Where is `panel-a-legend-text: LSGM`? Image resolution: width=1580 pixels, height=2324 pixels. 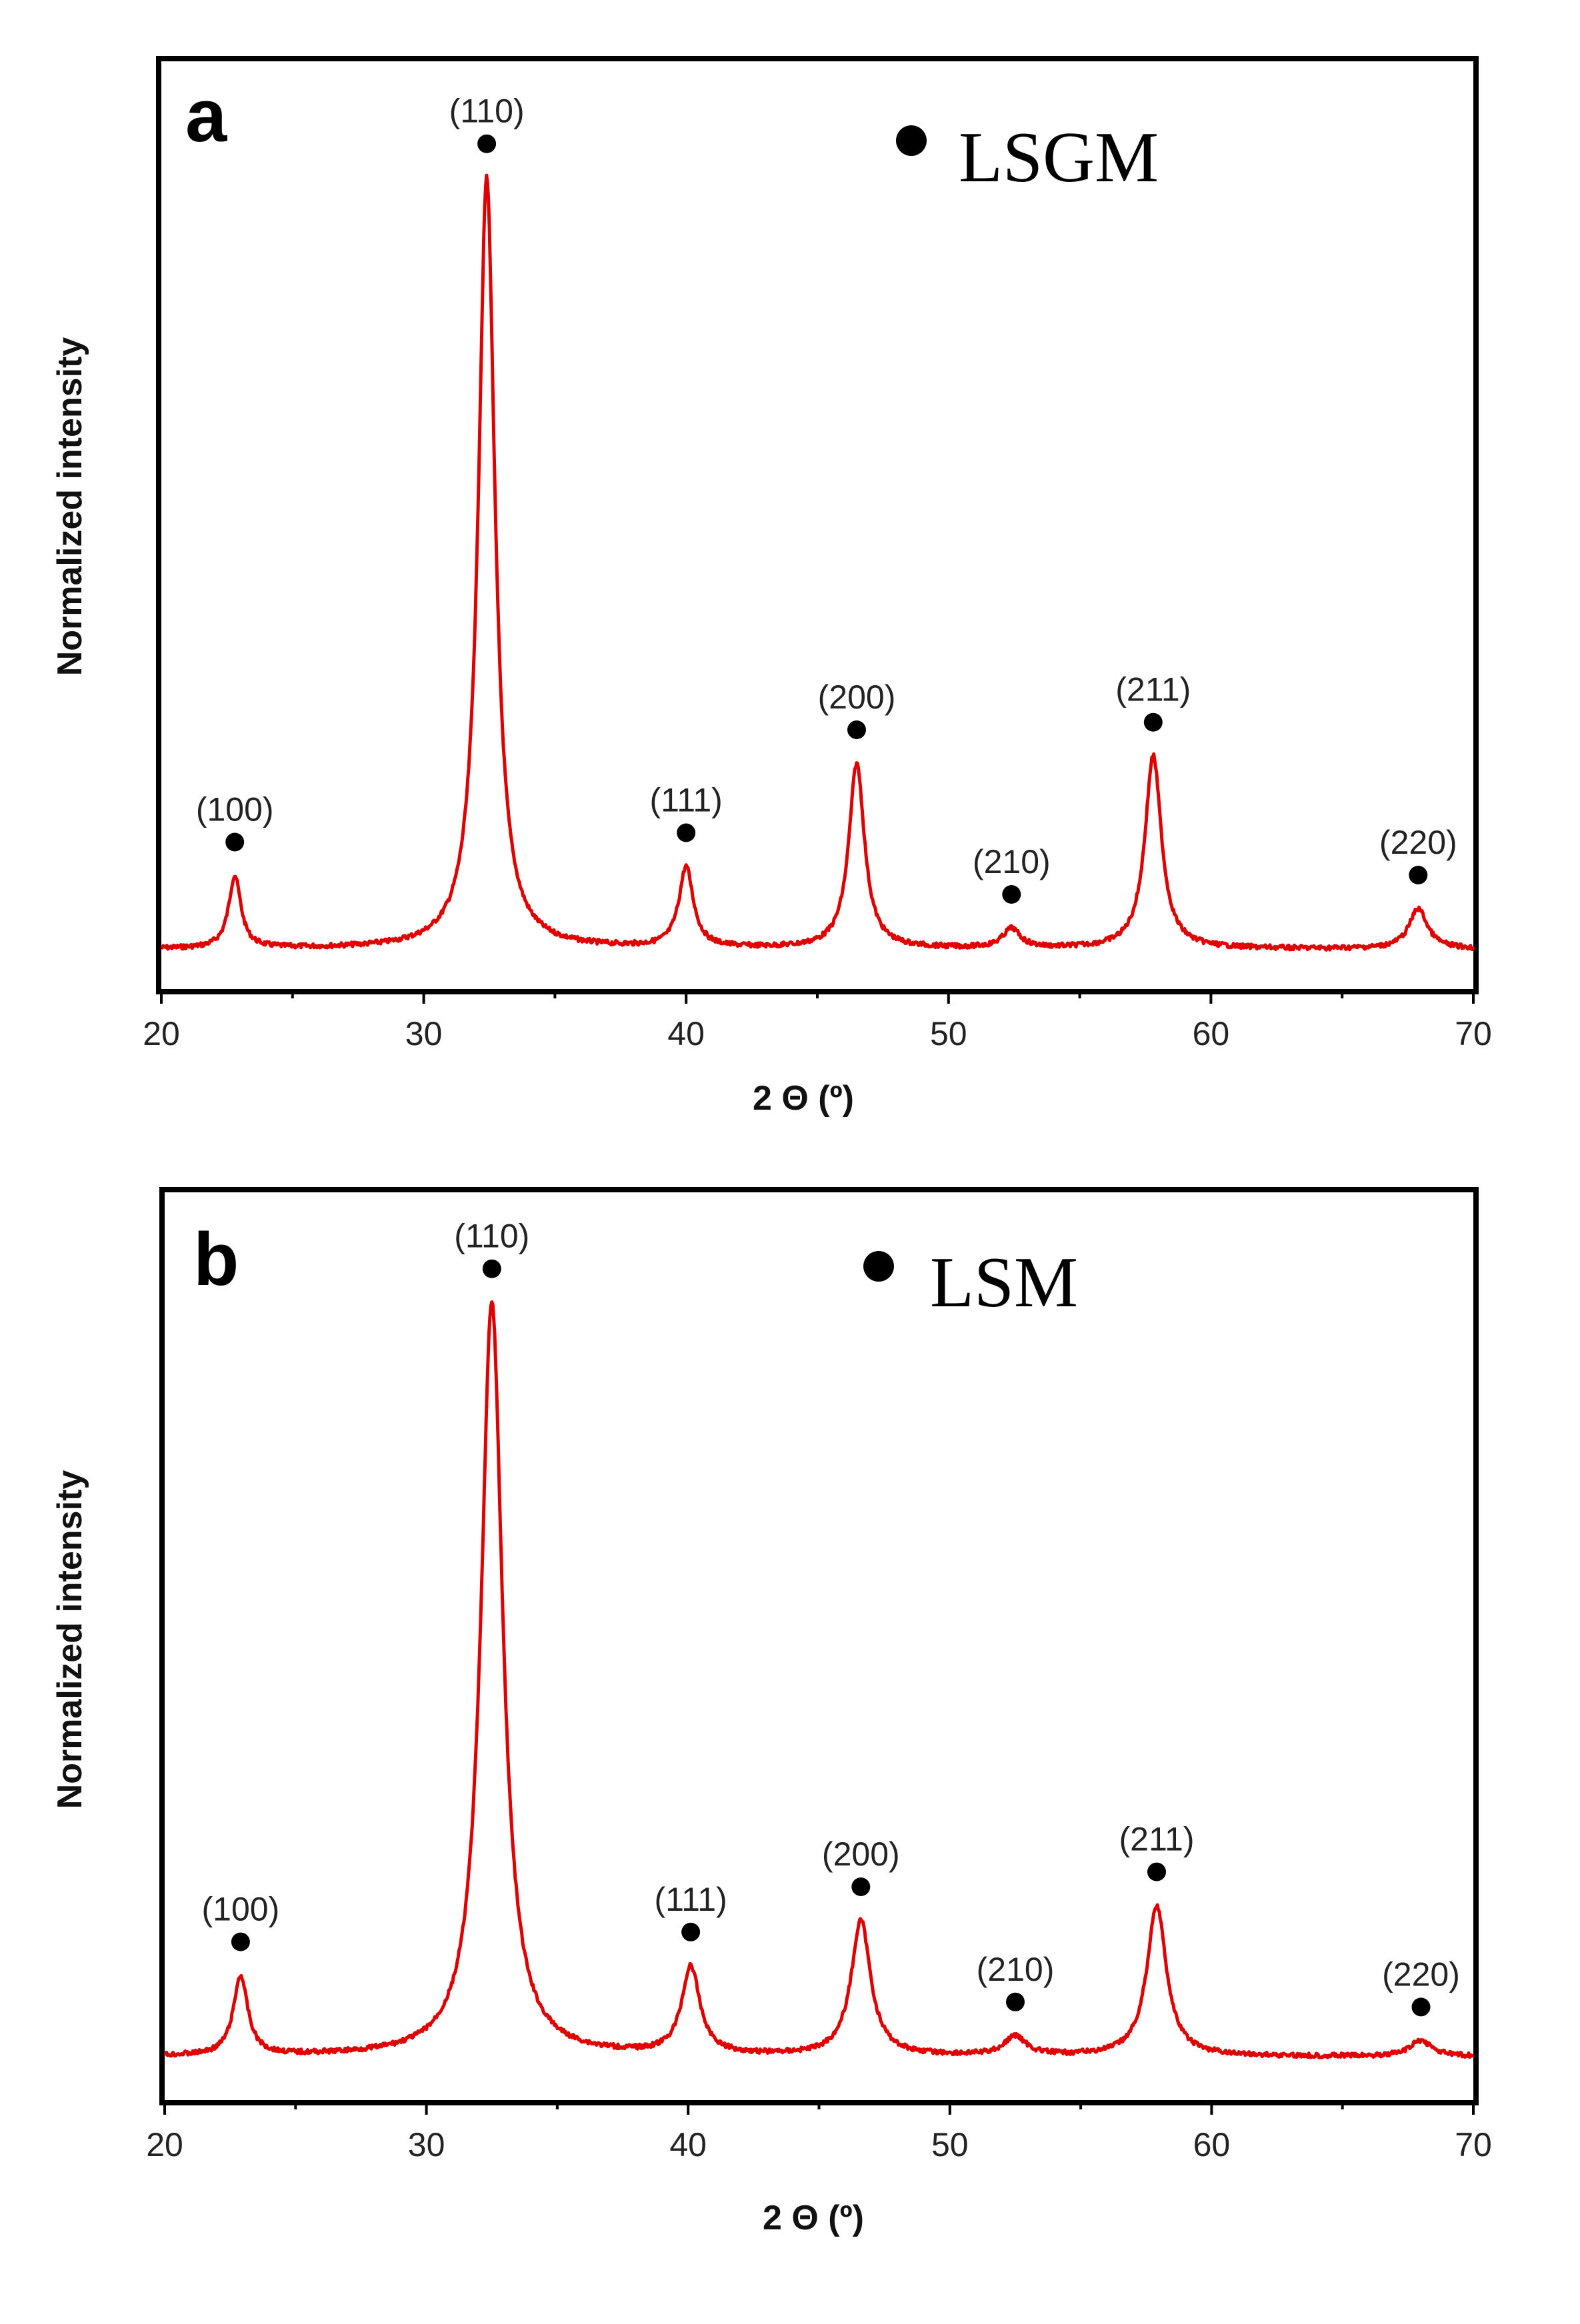 panel-a-legend-text: LSGM is located at coordinates (1059, 157).